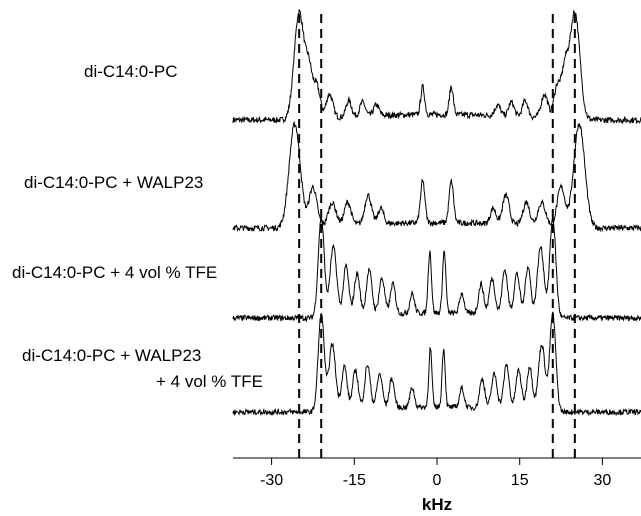 This screenshot has height=516, width=641. What do you see at coordinates (603, 480) in the screenshot?
I see `x-tick-label-5: 30` at bounding box center [603, 480].